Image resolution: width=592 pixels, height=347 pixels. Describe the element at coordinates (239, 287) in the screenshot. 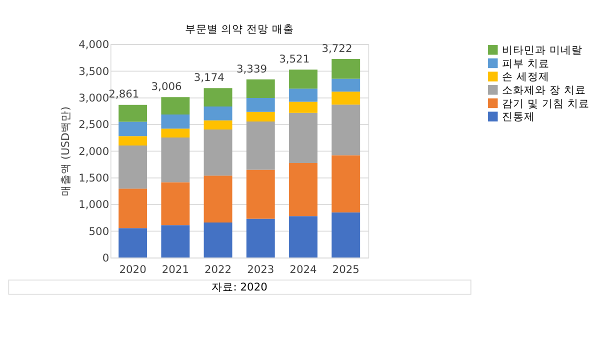

I see `text: 자료: 2020` at that location.